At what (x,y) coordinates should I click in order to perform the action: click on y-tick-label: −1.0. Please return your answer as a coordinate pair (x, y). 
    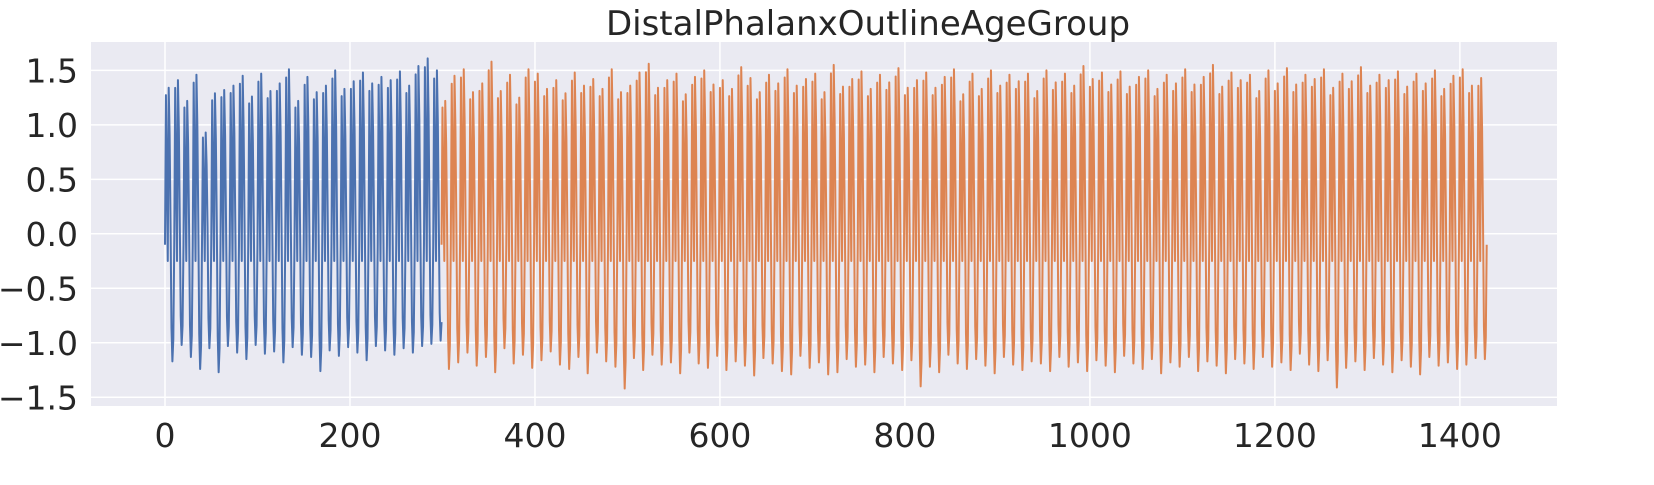
    Looking at the image, I should click on (39, 343).